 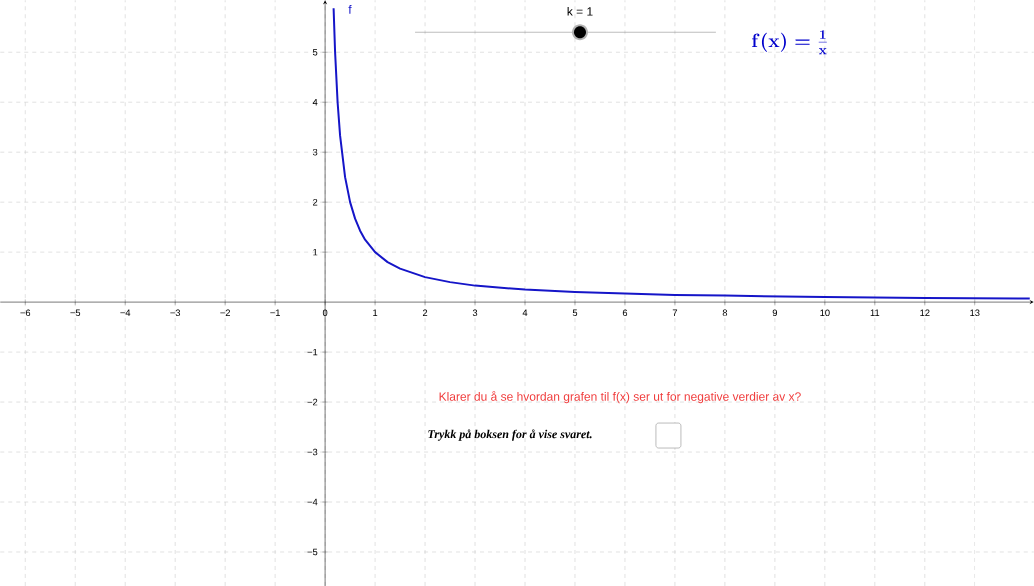 I want to click on x-tick-label: 5, so click(x=575, y=312).